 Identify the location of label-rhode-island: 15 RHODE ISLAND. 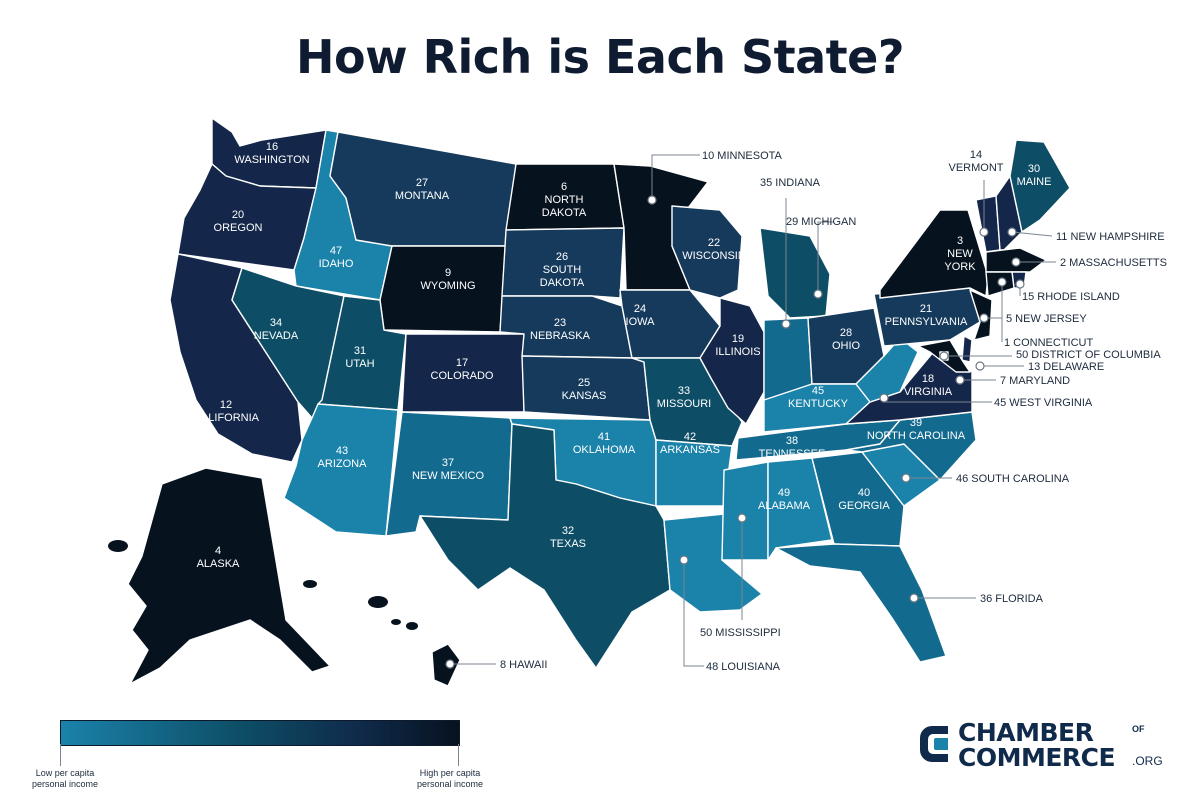
(1071, 297).